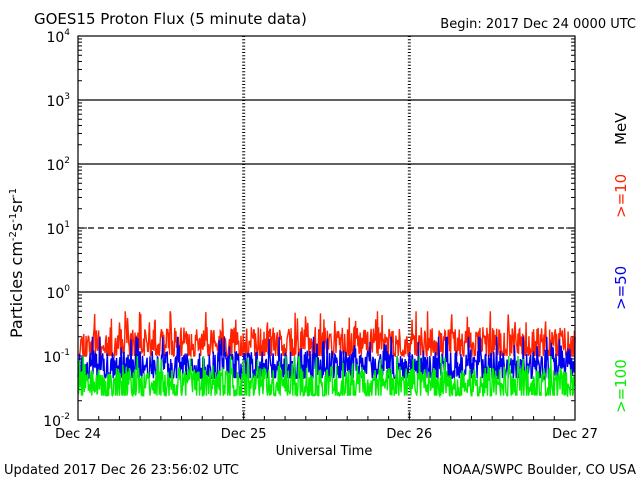  I want to click on y-tick-label-6: 10⁴, so click(58, 37).